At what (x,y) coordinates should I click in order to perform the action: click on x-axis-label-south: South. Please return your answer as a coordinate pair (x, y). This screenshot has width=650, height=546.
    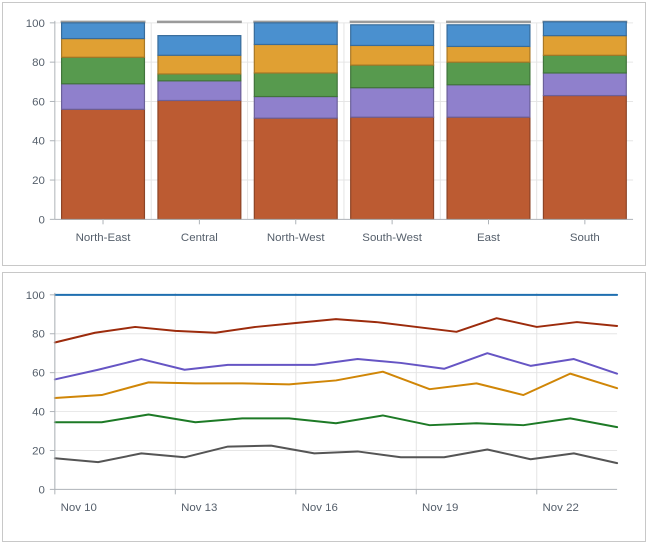
    Looking at the image, I should click on (585, 238).